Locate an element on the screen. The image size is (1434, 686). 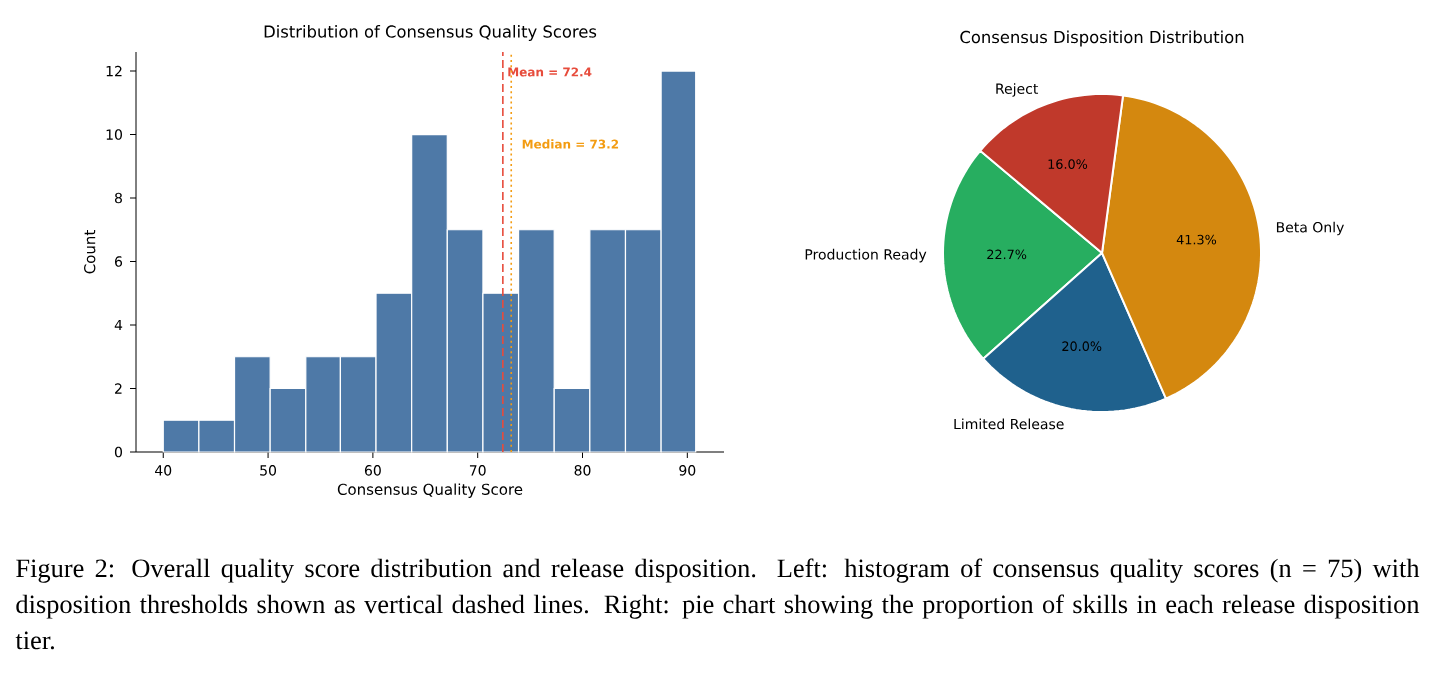
x-tick-label: 50 is located at coordinates (268, 470).